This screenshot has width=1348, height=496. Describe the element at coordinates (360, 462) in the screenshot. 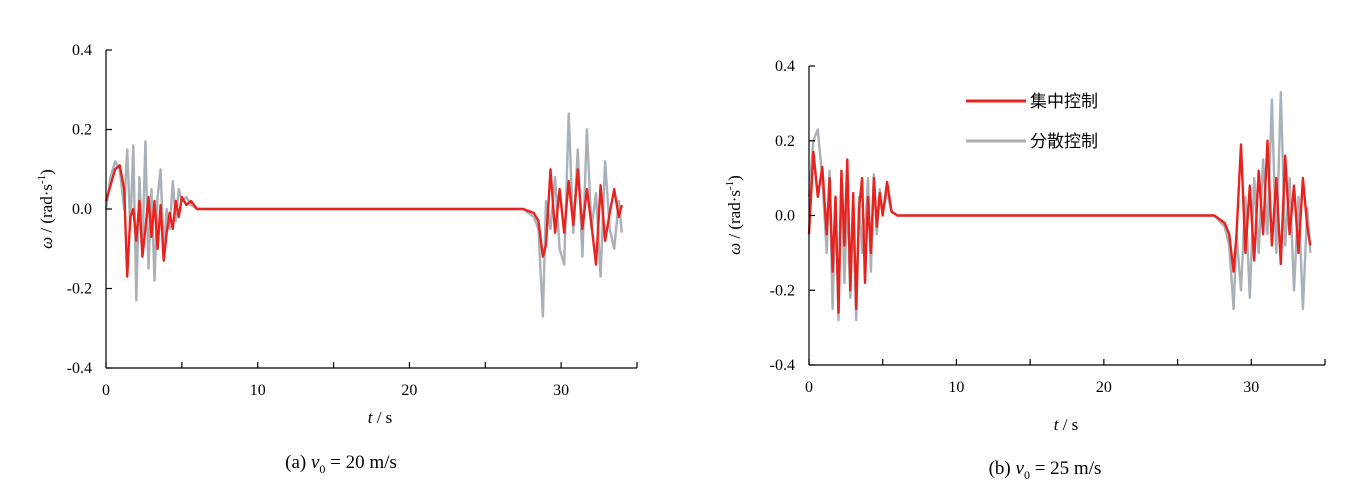

I see `caption-rest: = 20 m/s` at that location.